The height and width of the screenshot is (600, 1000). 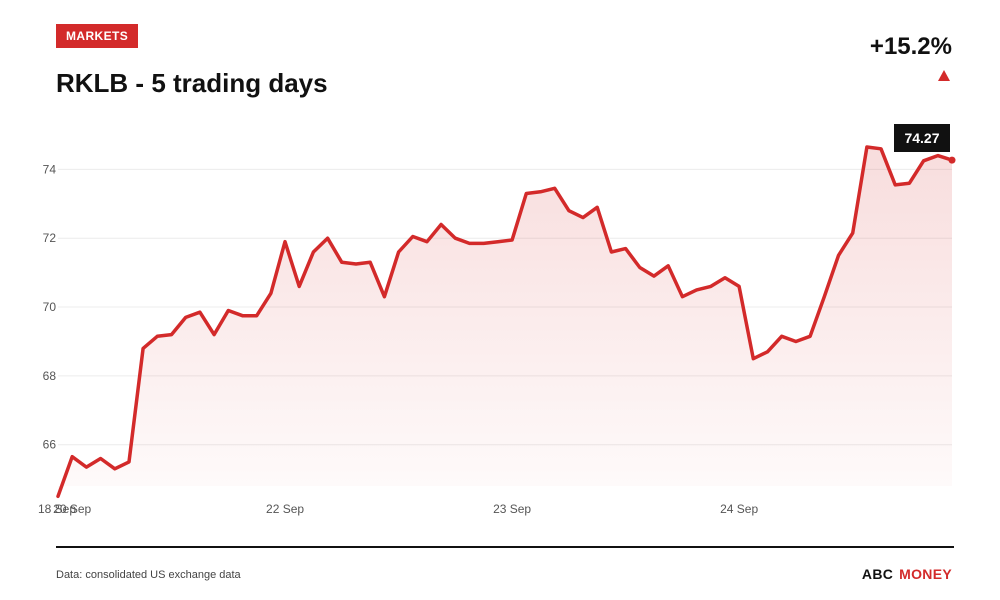 I want to click on y-tick-label: 74, so click(x=50, y=169).